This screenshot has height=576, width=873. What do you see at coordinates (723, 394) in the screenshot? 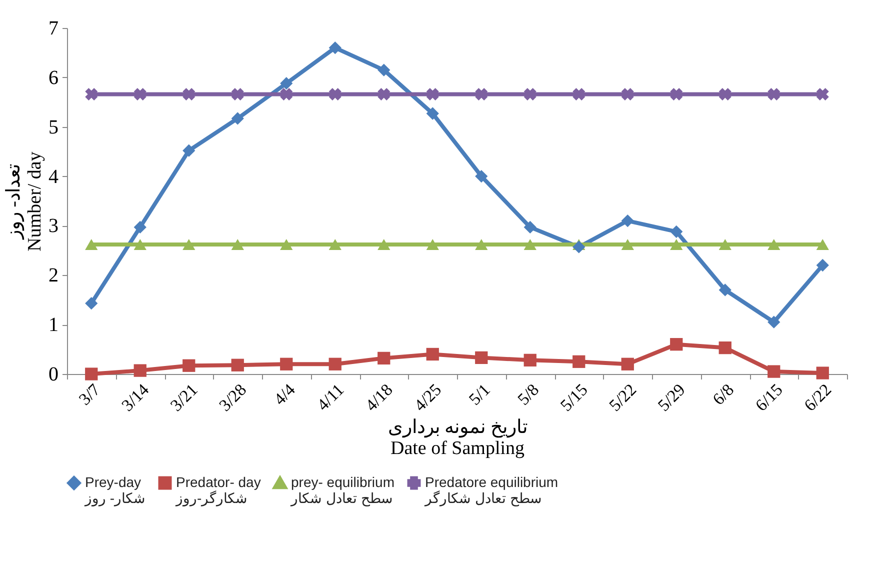
I see `x-tick-label: 6/8` at bounding box center [723, 394].